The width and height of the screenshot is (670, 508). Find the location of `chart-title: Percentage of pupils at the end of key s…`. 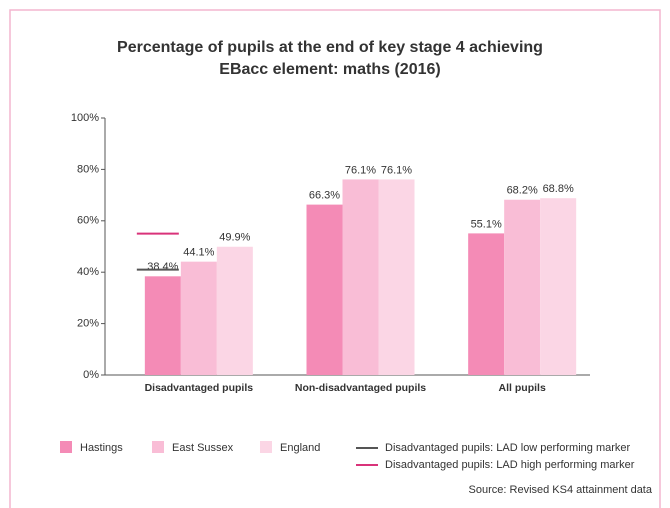

chart-title: Percentage of pupils at the end of key s… is located at coordinates (330, 47).